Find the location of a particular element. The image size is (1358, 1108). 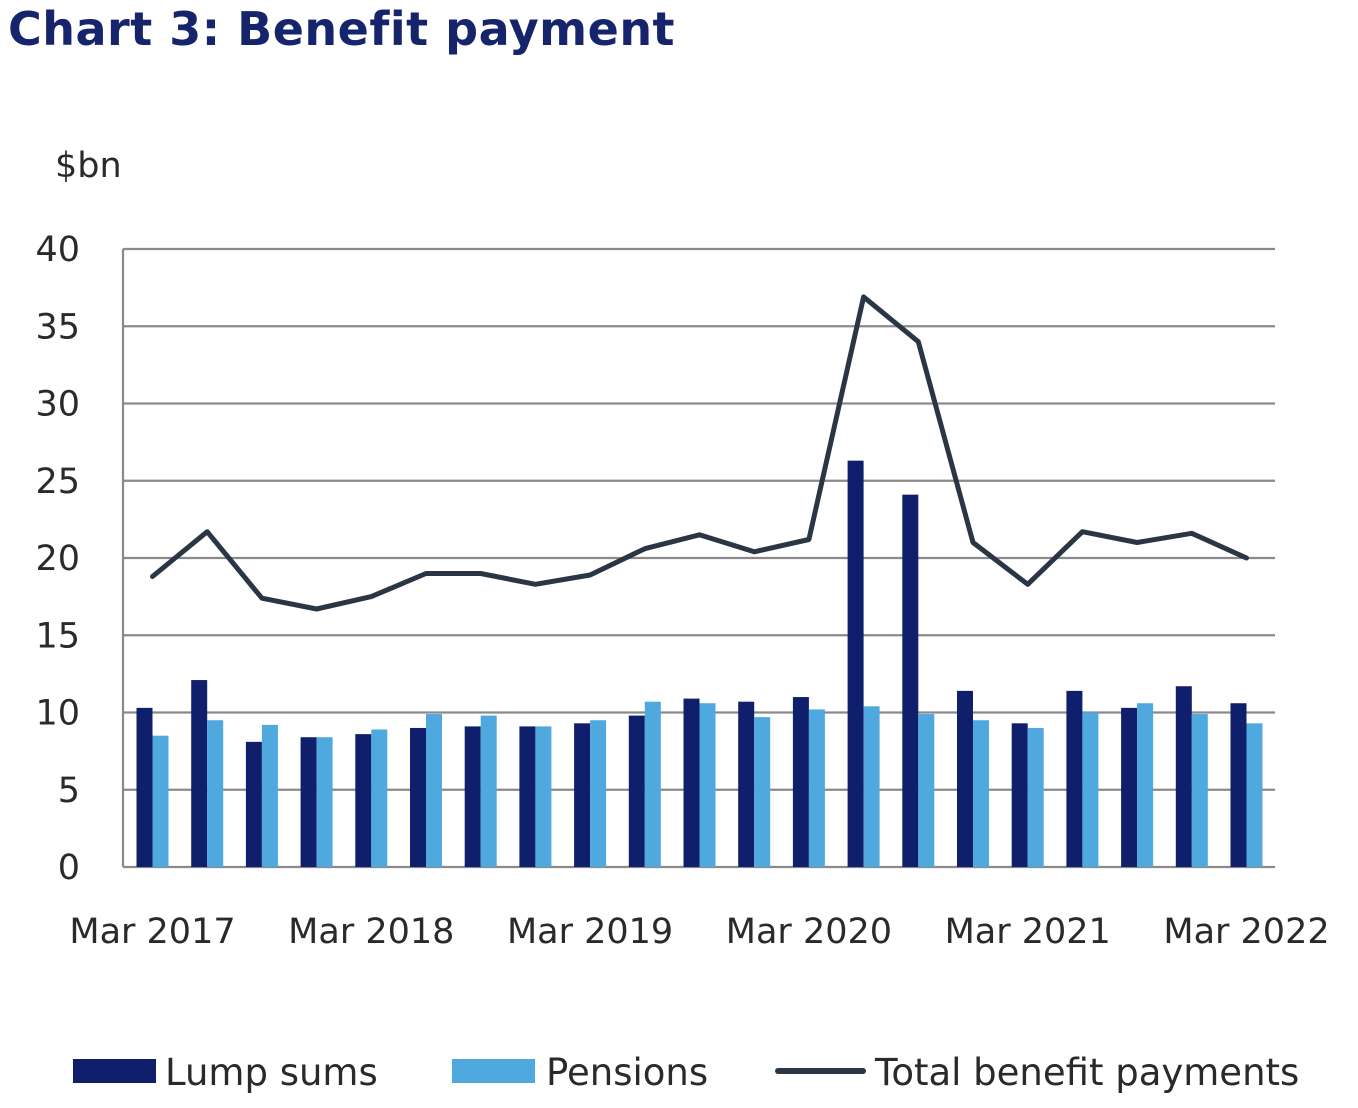

x-tick-label: Mar 2022 is located at coordinates (1246, 932).